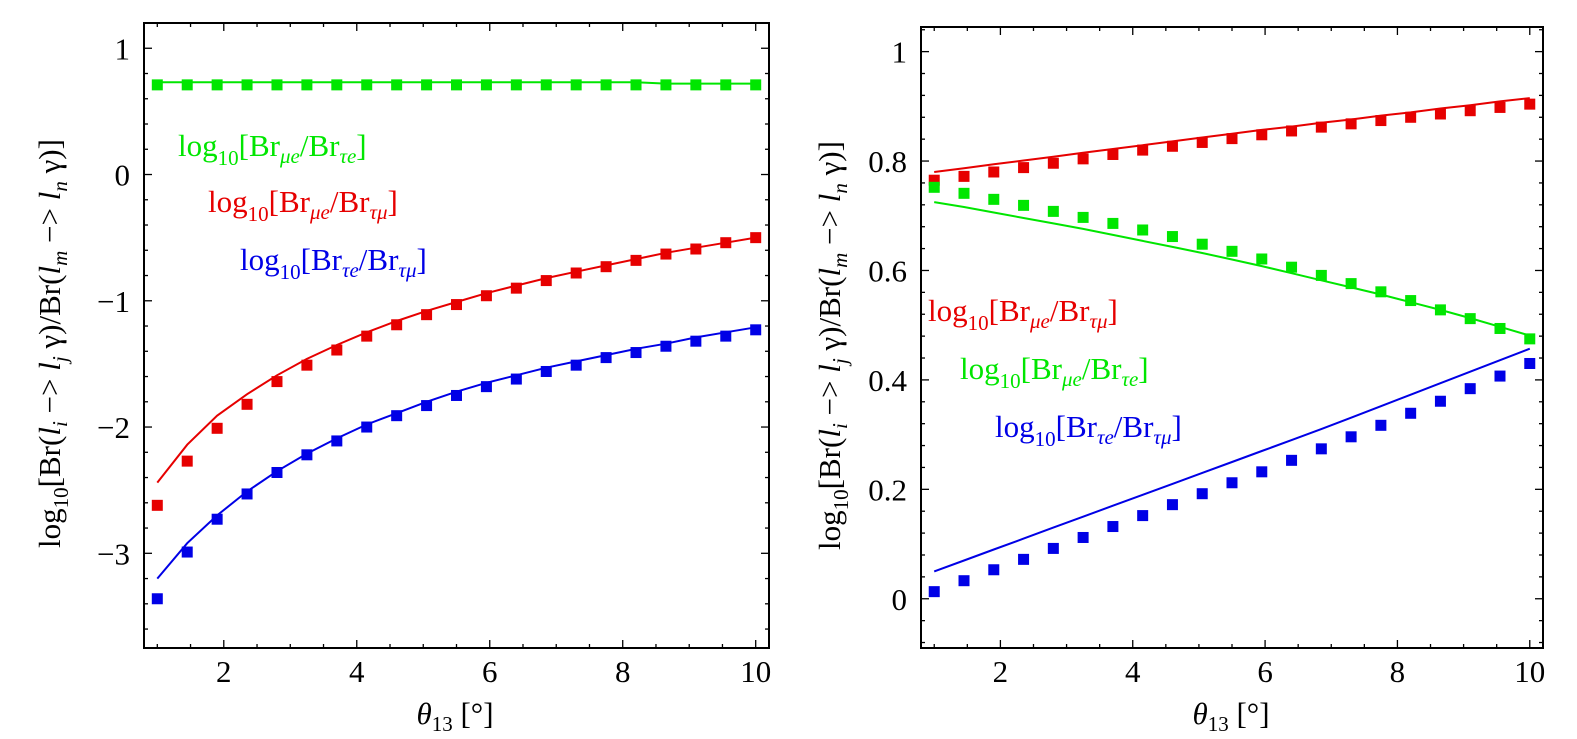  I want to click on y-tick-label: 0.2, so click(887, 489).